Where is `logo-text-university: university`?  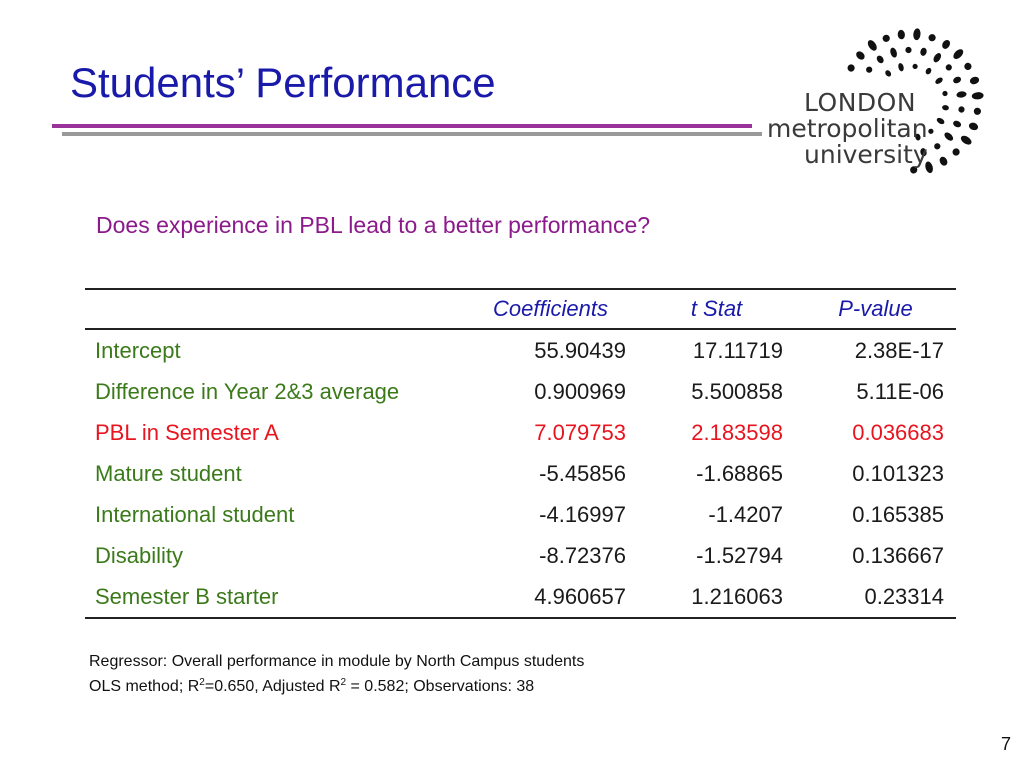
logo-text-university: university is located at coordinates (866, 154).